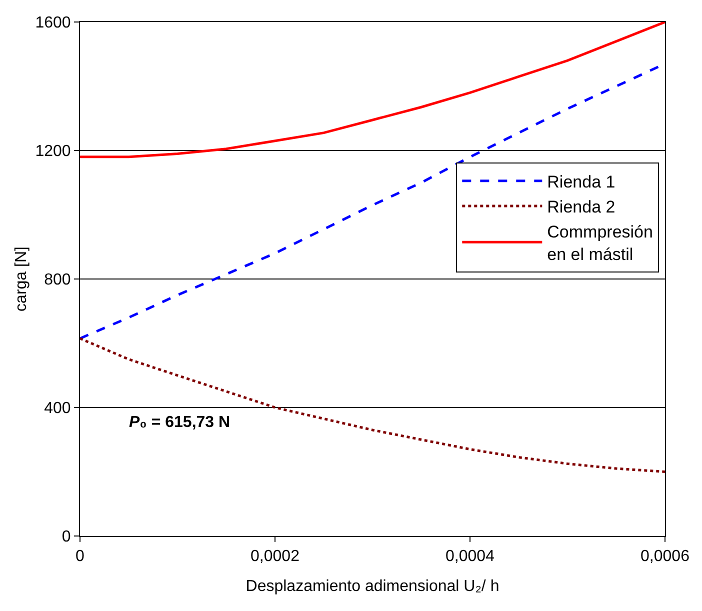 This screenshot has width=702, height=611. Describe the element at coordinates (53, 23) in the screenshot. I see `y-tick-label: 1600` at that location.